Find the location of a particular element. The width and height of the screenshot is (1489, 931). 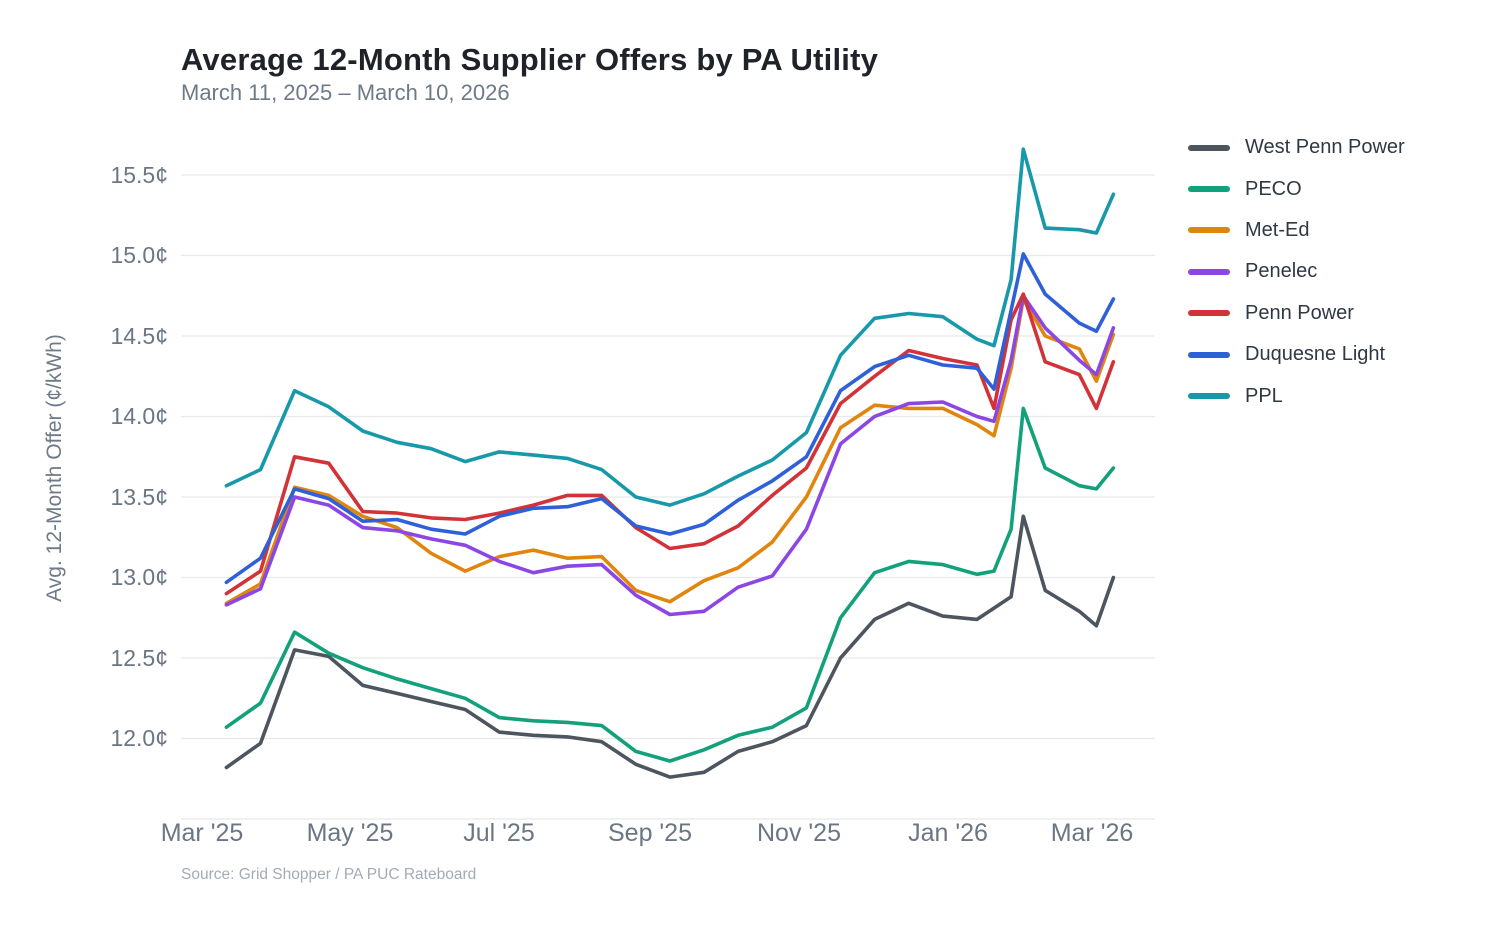

x-tick-label: May '25 is located at coordinates (350, 833).